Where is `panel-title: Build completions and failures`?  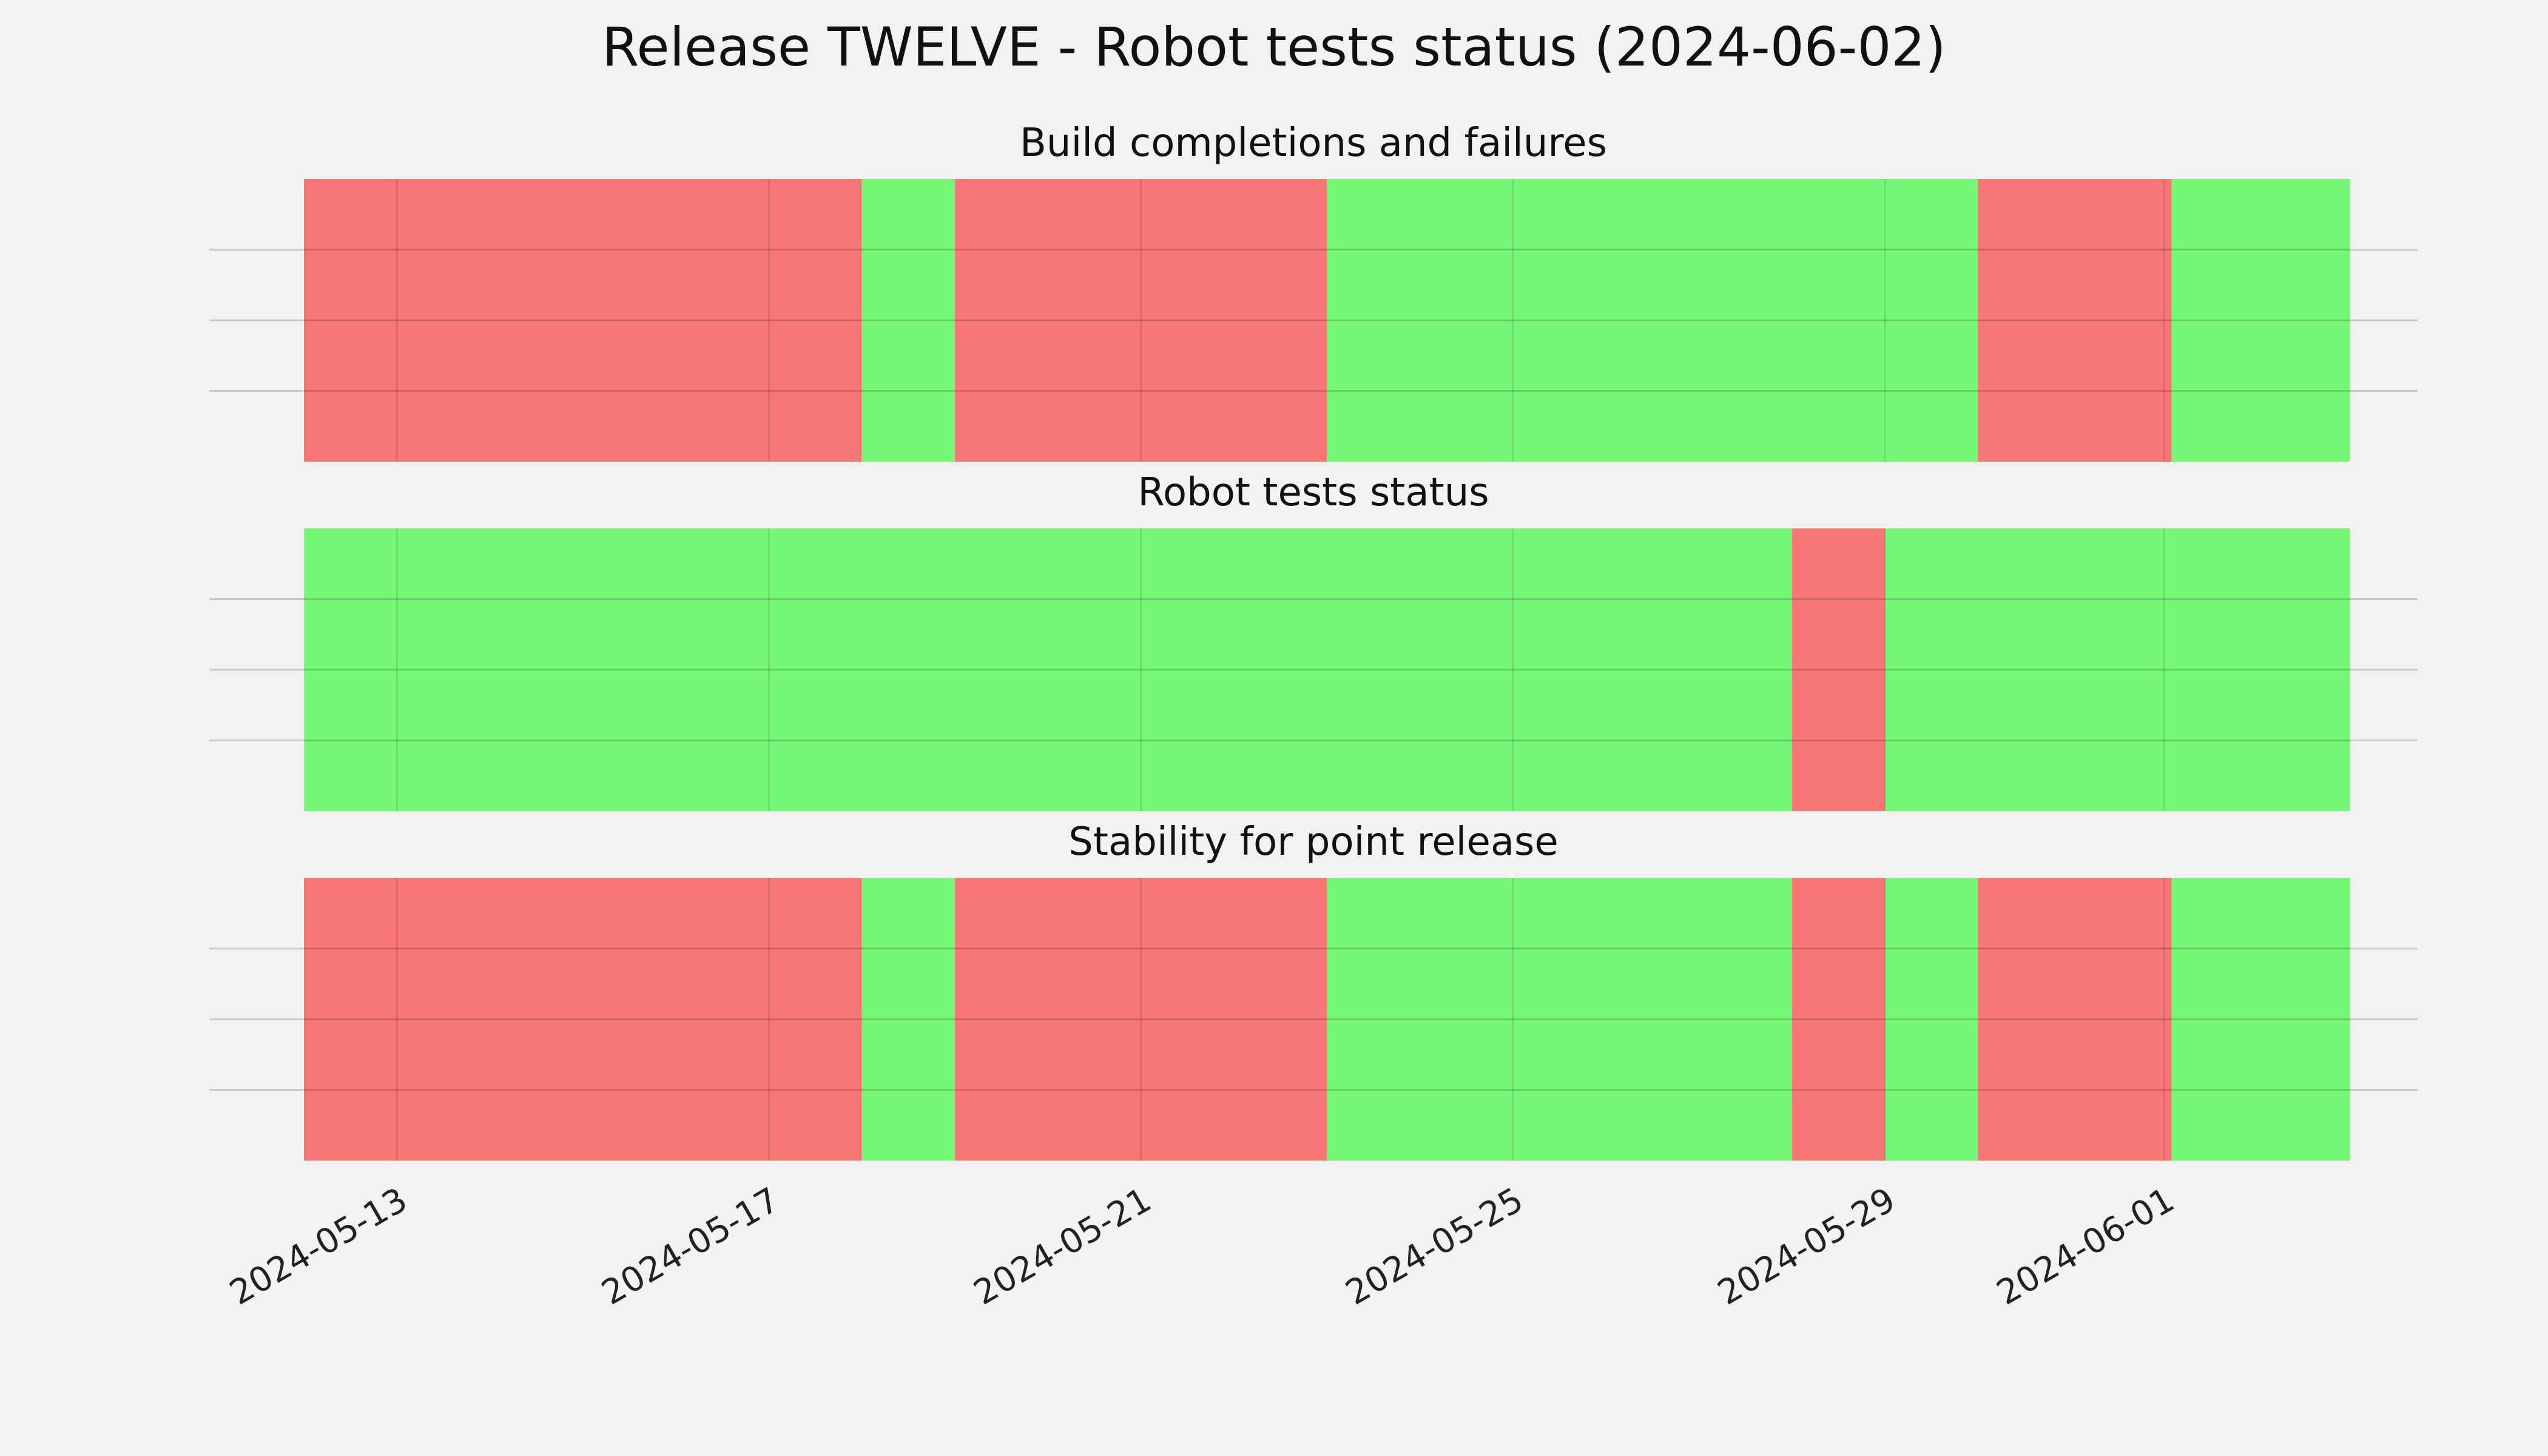
panel-title: Build completions and failures is located at coordinates (1313, 143).